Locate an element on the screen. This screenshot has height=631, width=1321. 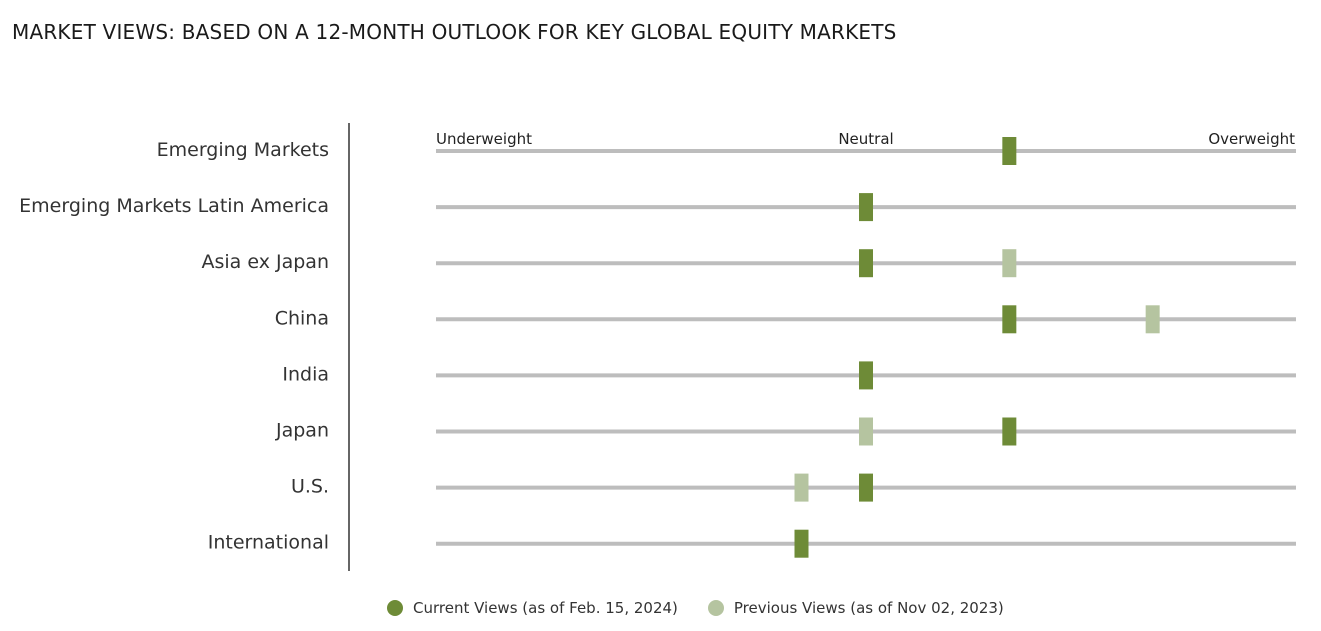
legend-previous-dot is located at coordinates (715, 608).